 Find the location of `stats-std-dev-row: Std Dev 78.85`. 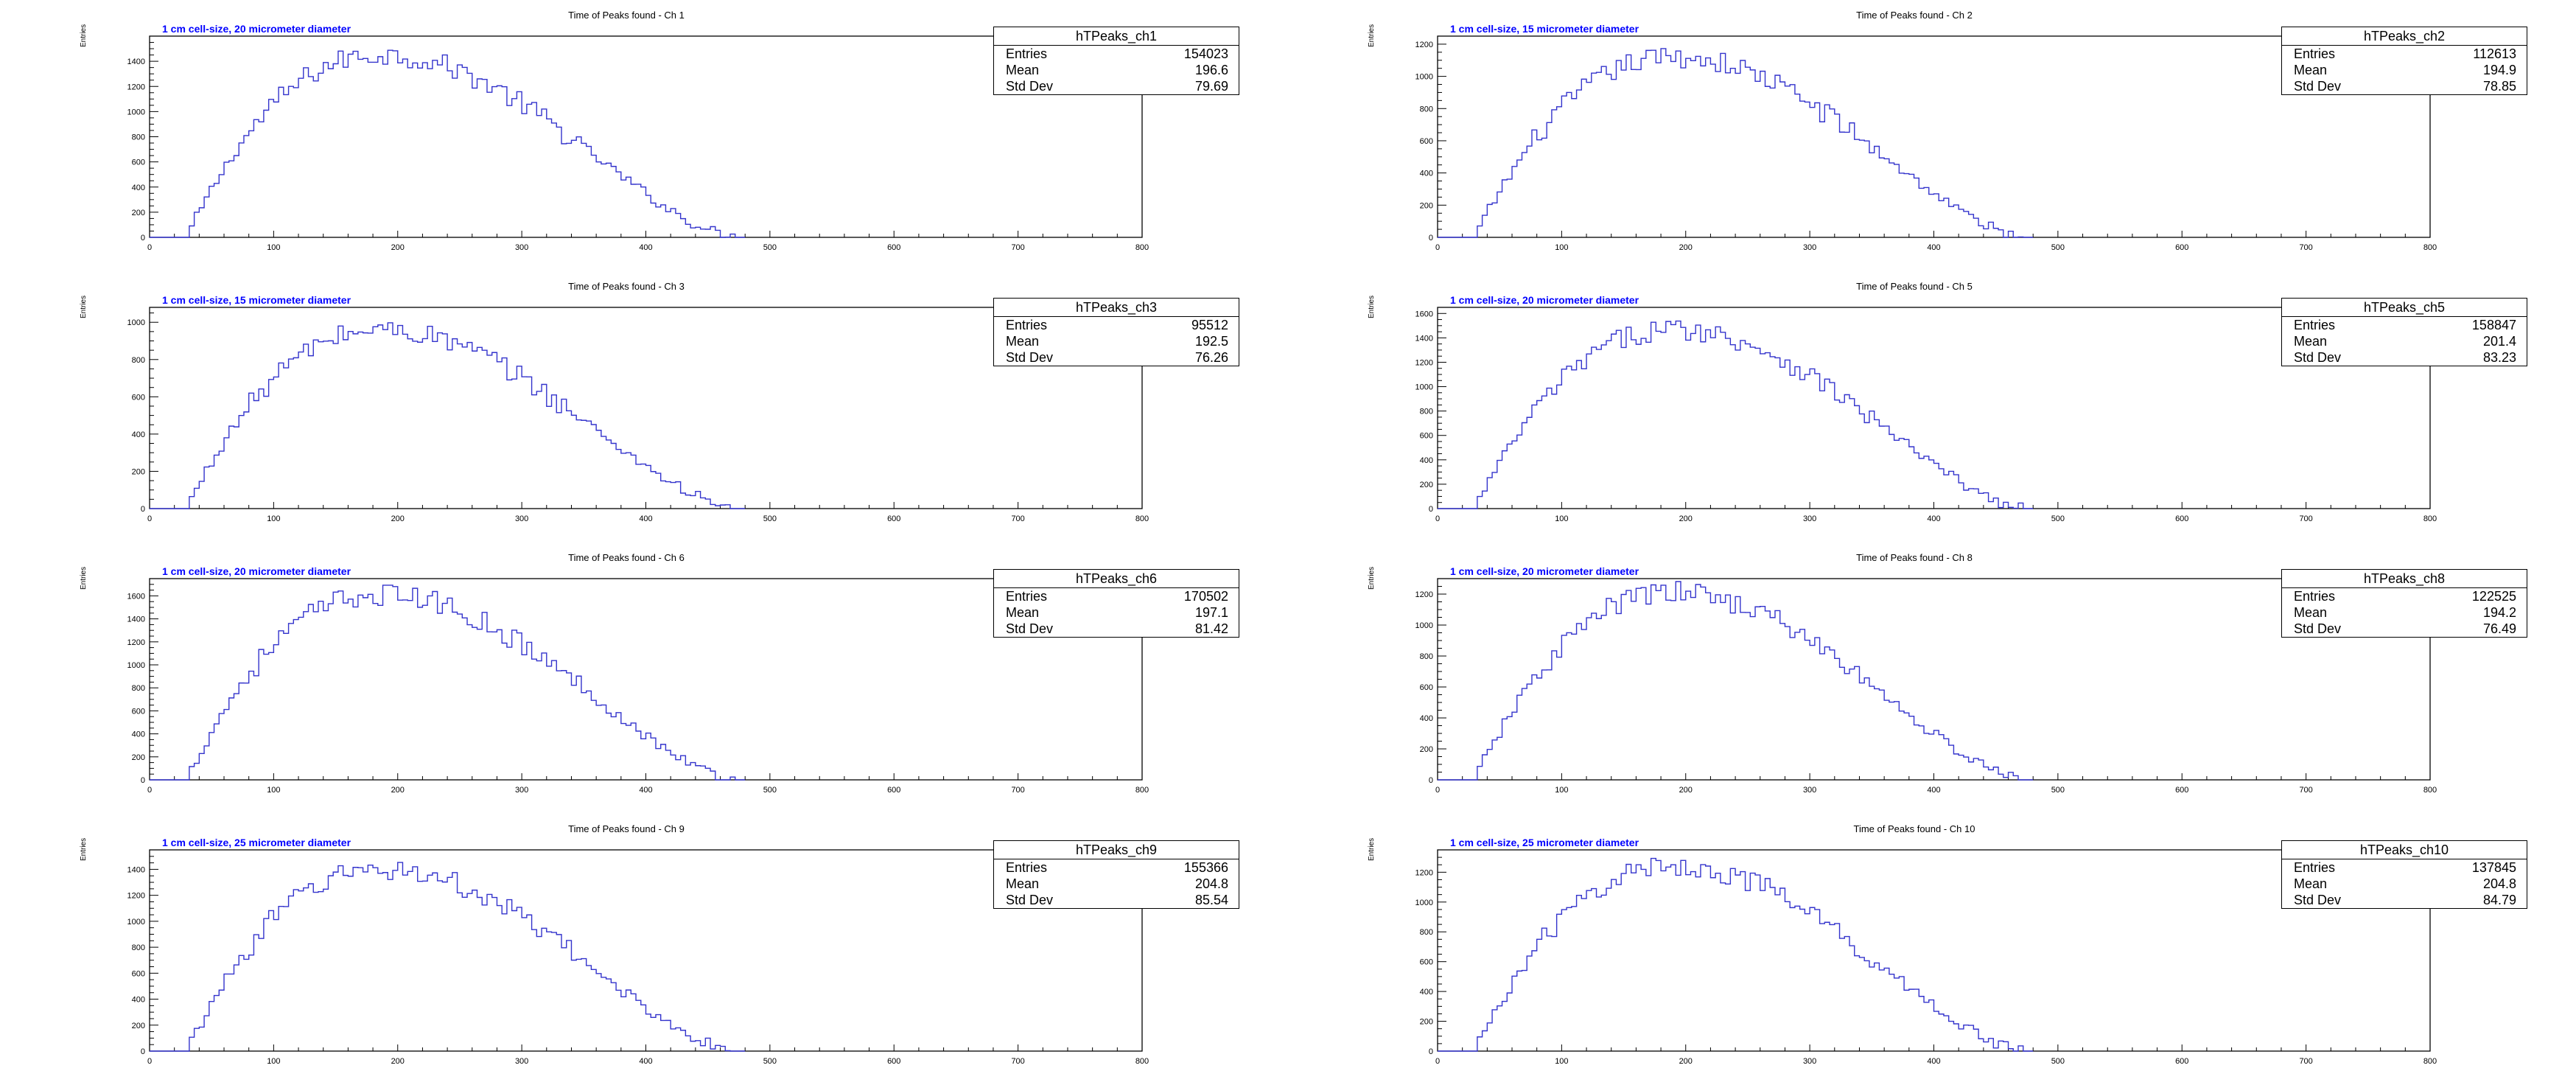

stats-std-dev-row: Std Dev 78.85 is located at coordinates (2404, 86).